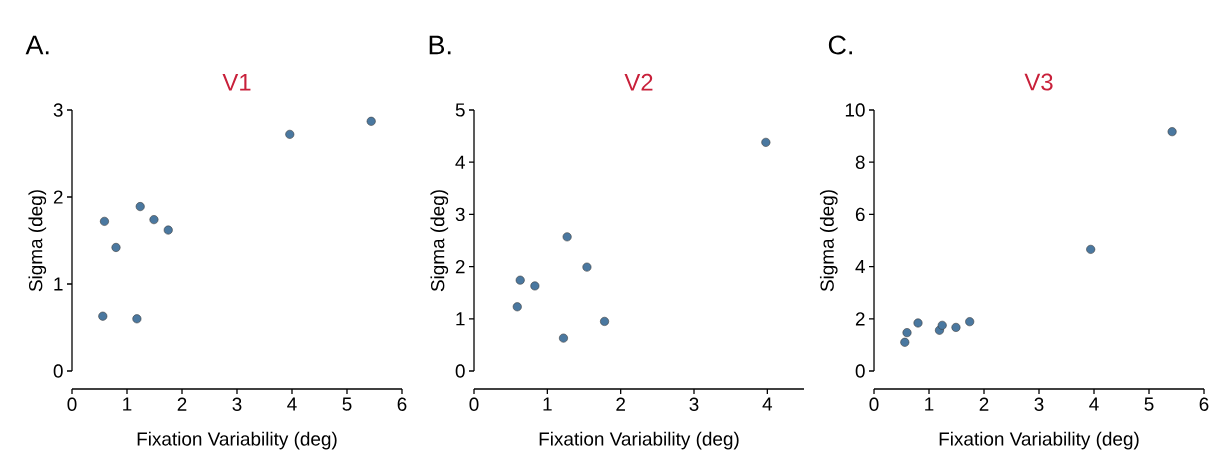 This screenshot has height=455, width=1220. I want to click on y-tick-label: 5, so click(460, 110).